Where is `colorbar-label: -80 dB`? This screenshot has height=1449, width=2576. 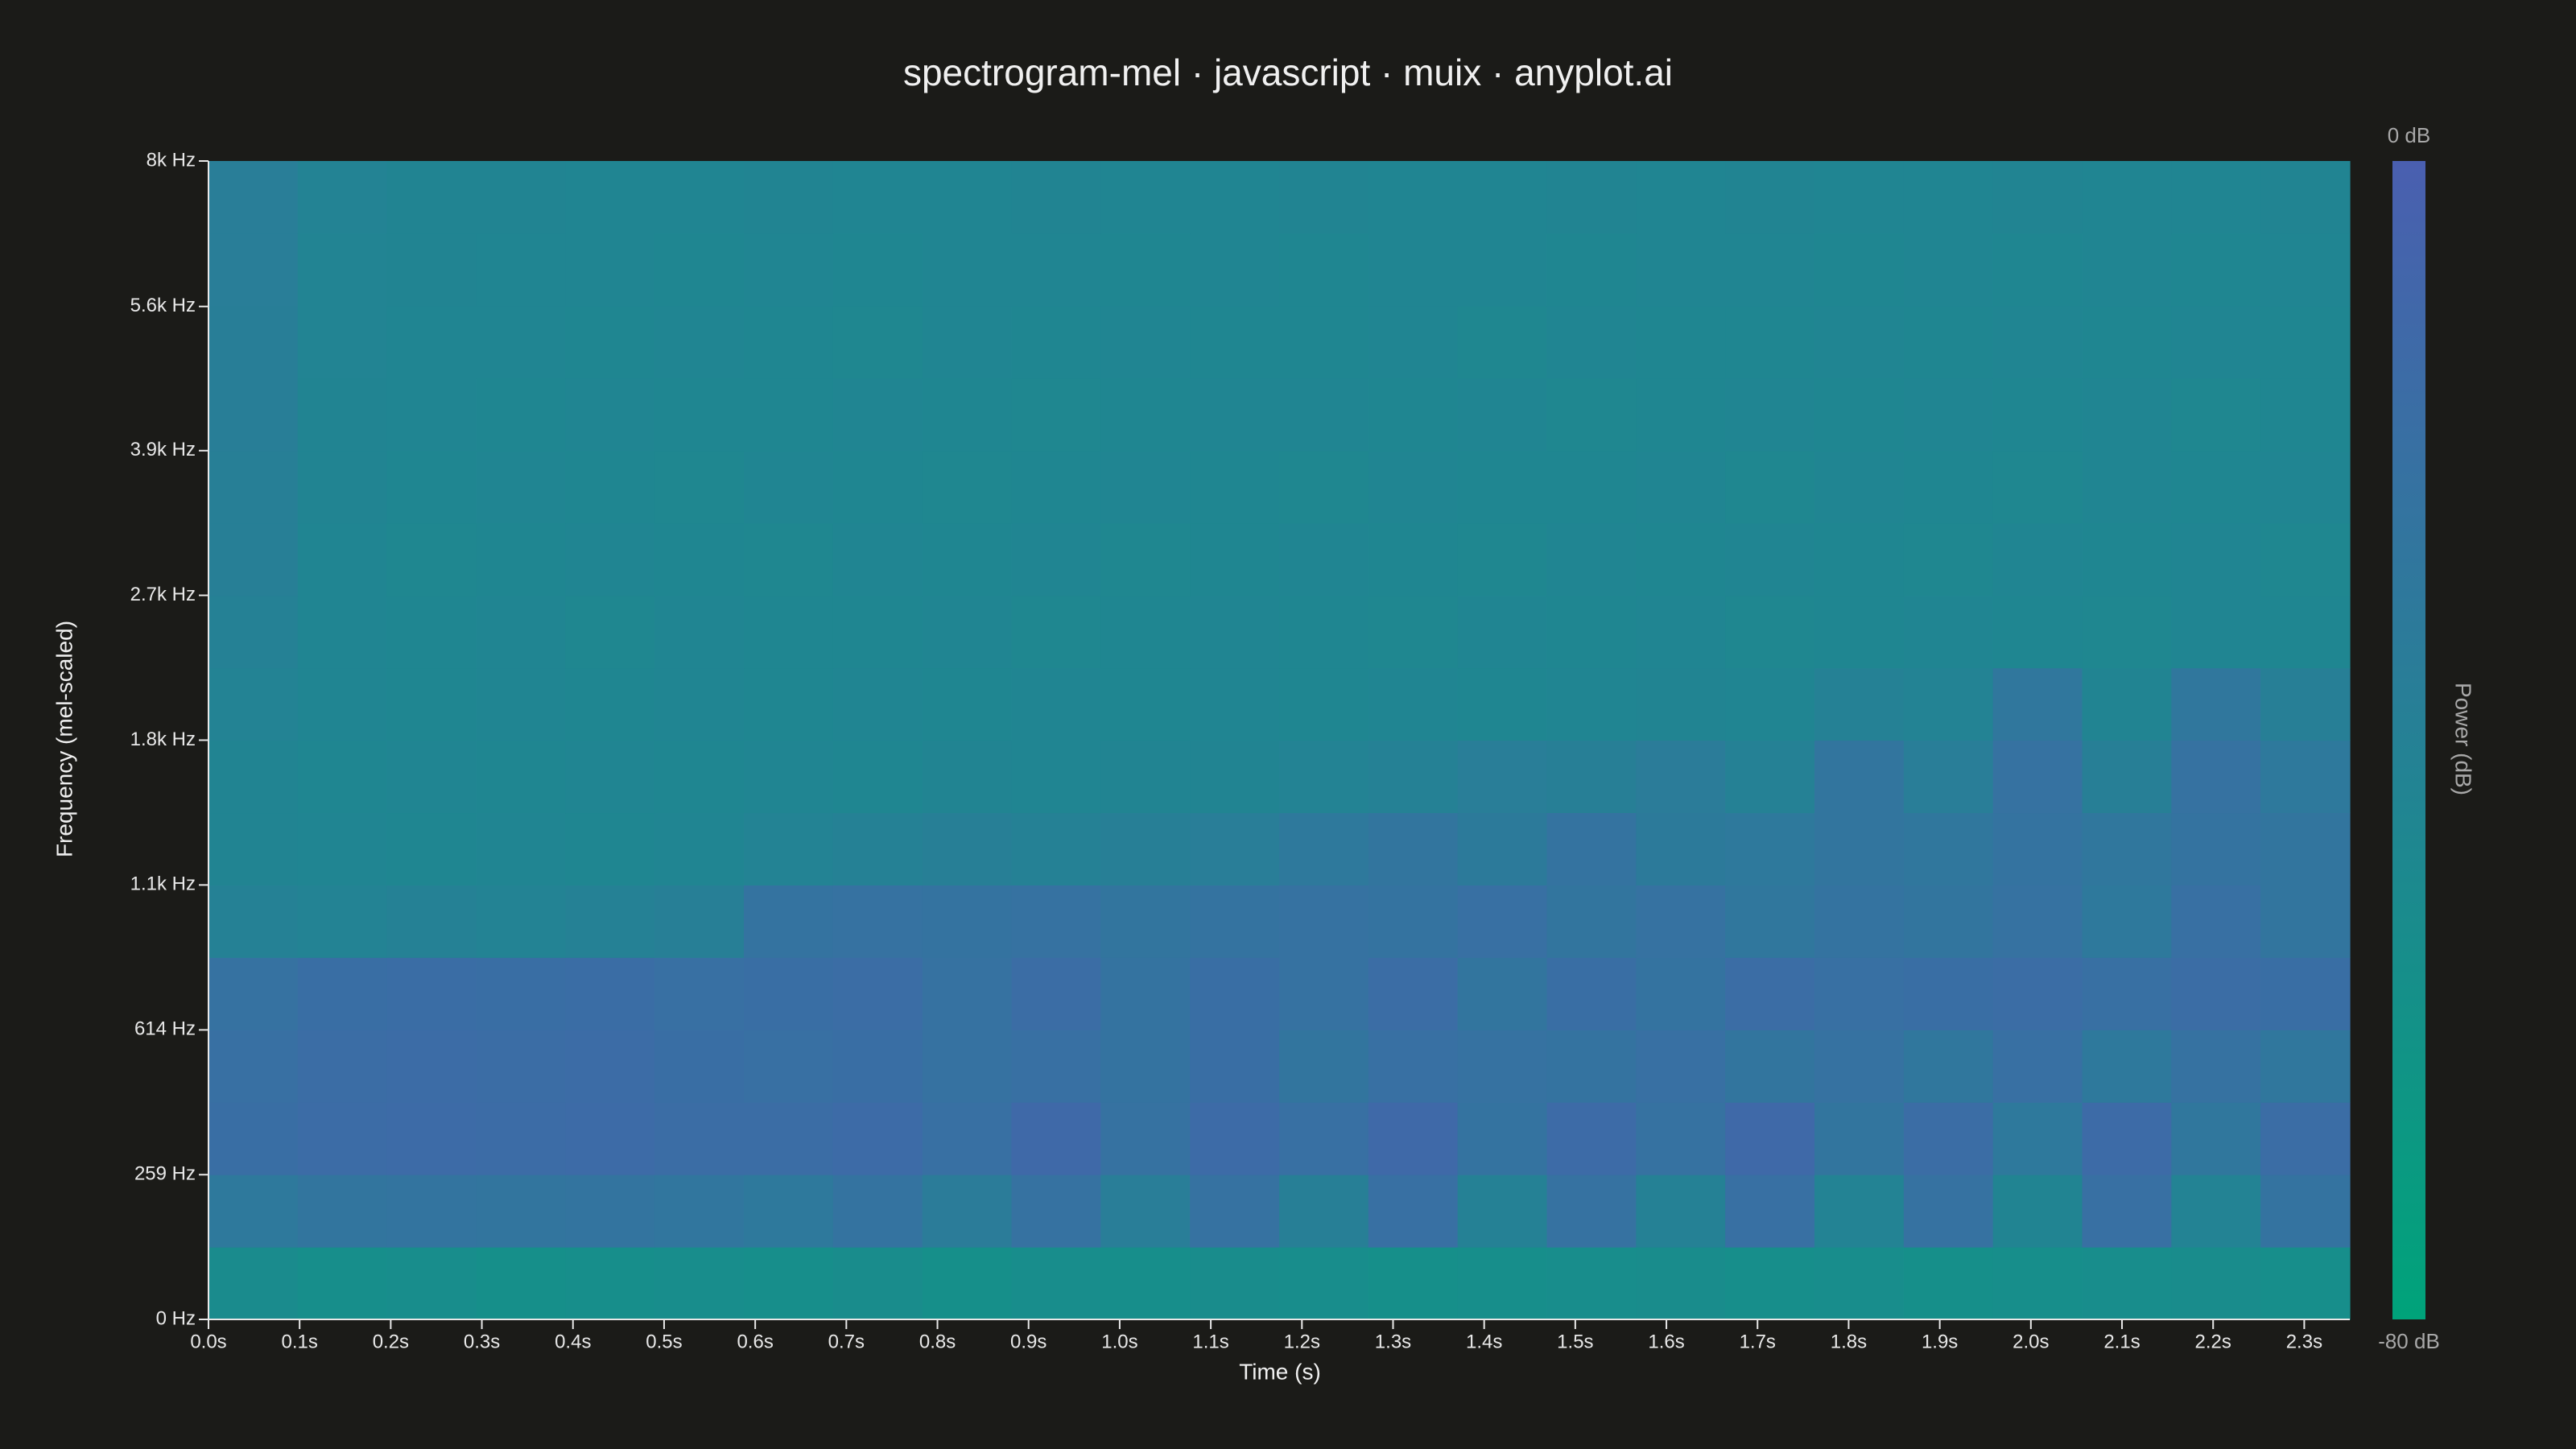
colorbar-label: -80 dB is located at coordinates (2409, 1341).